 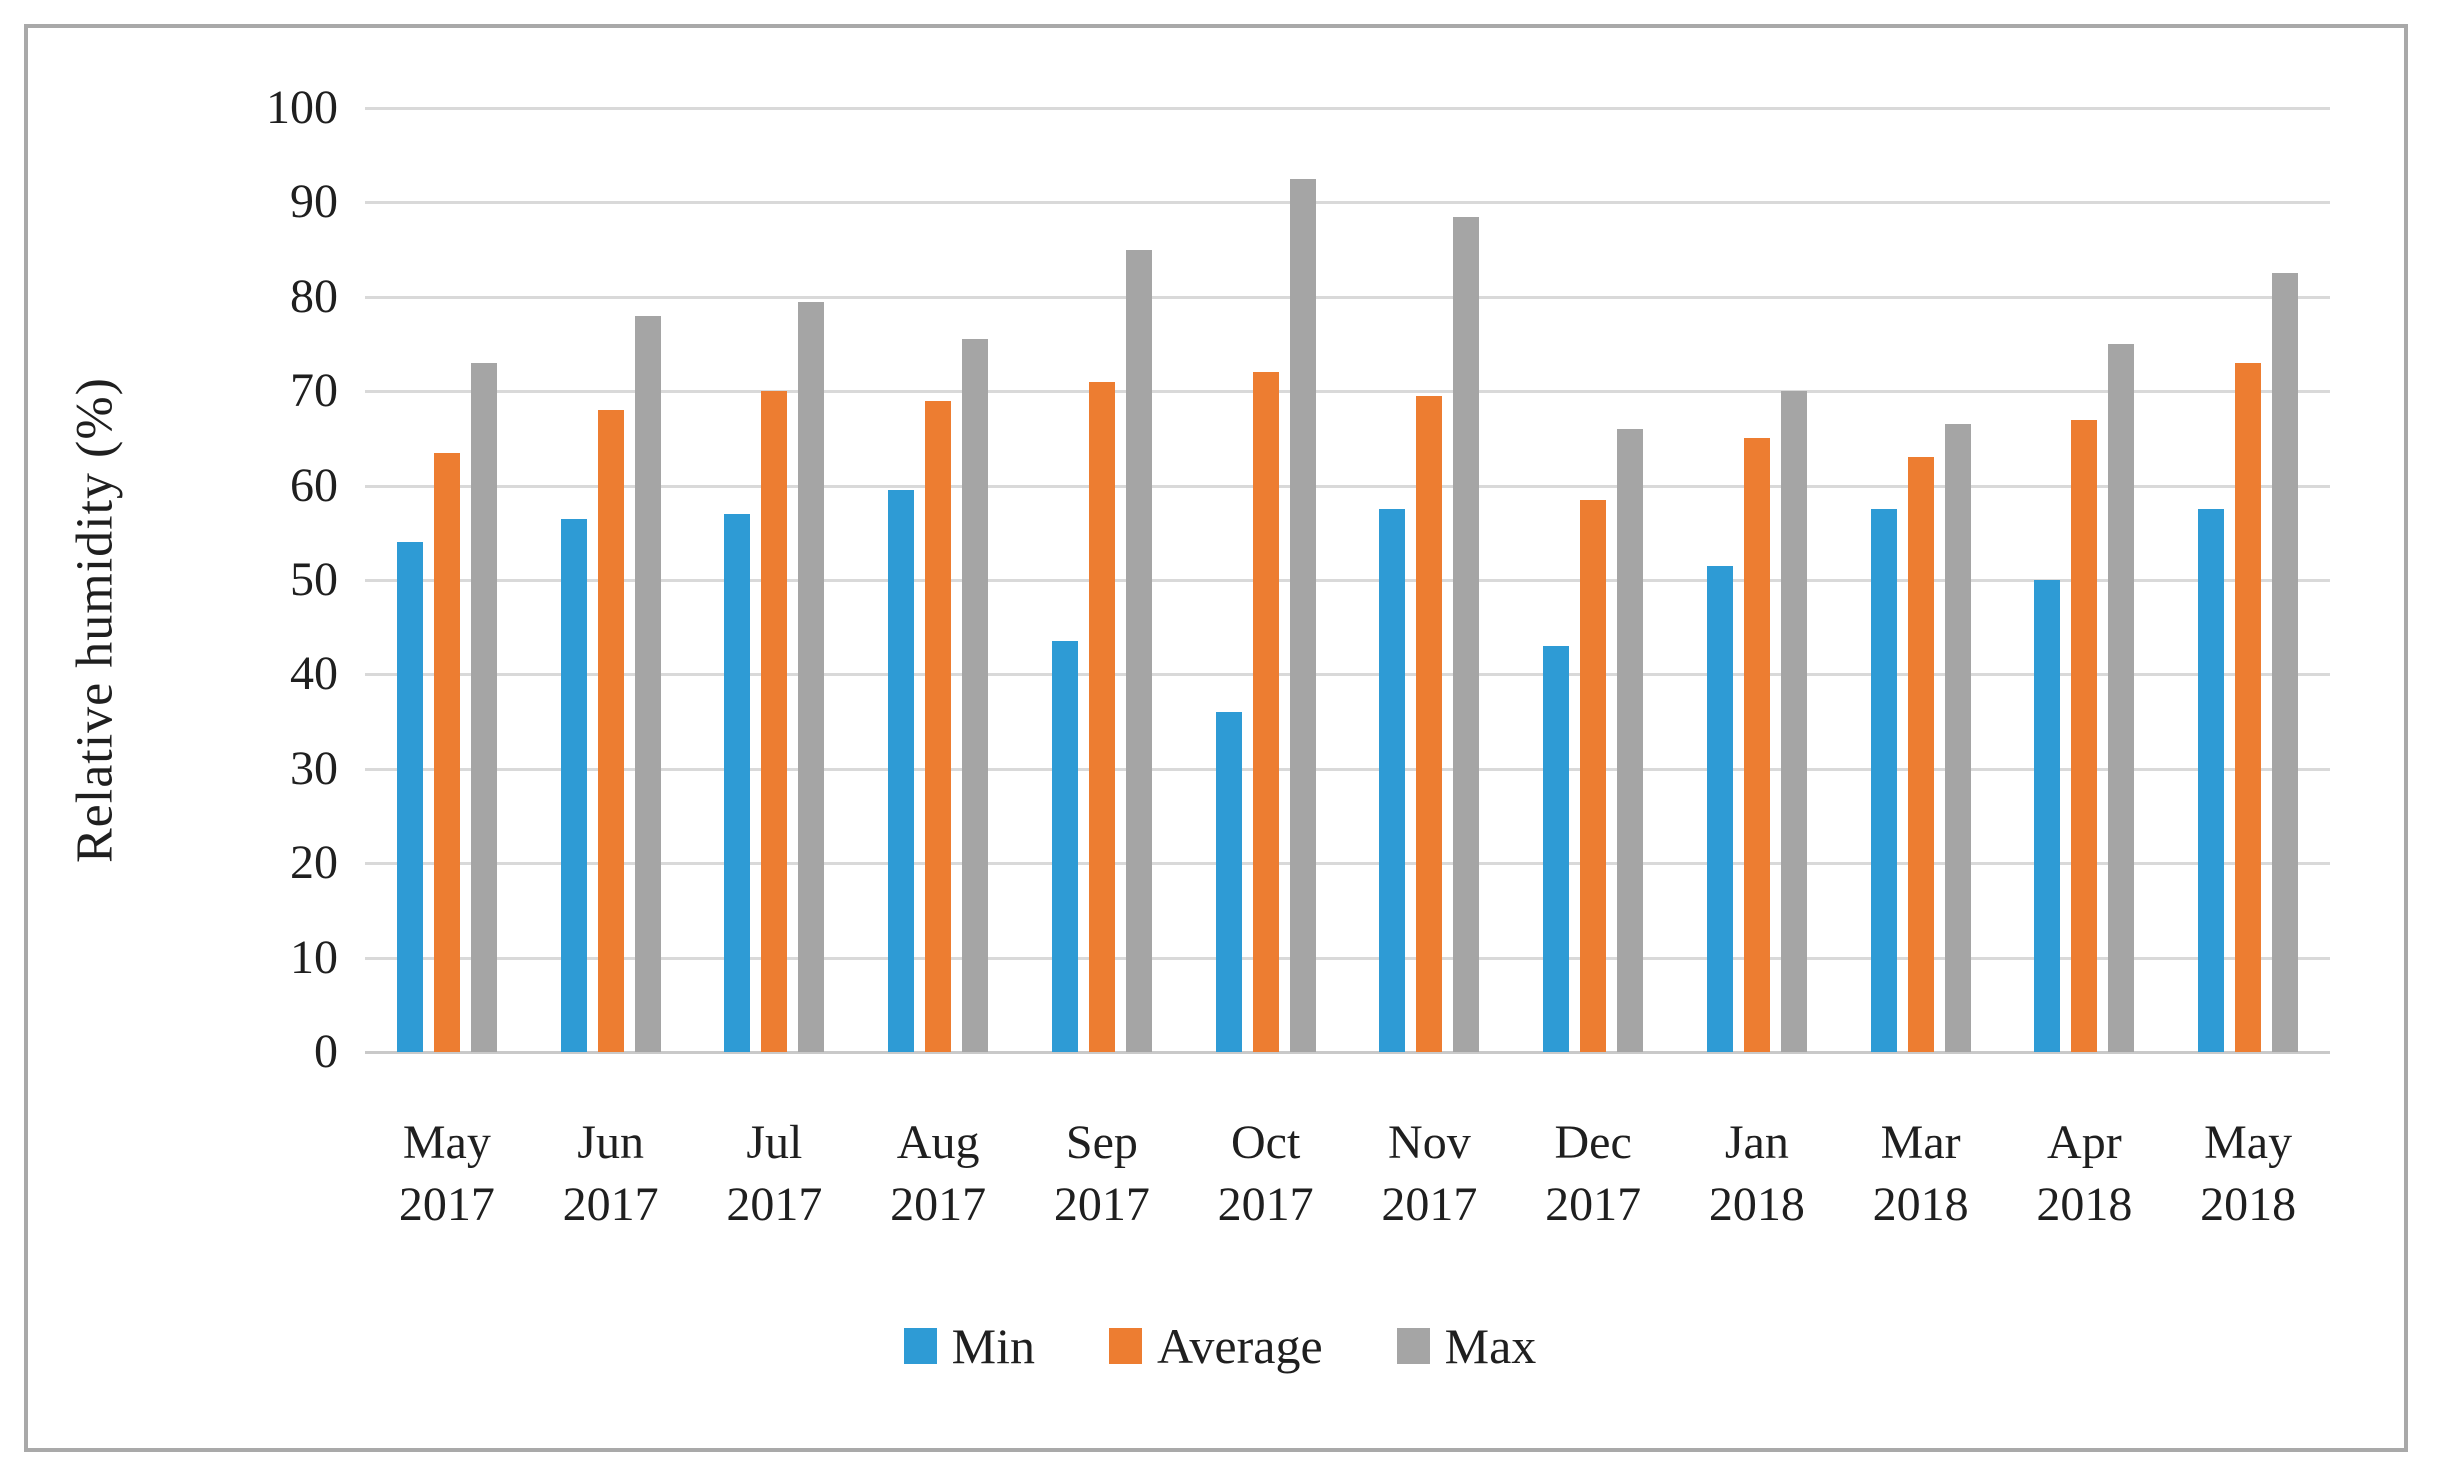 I want to click on bar-min-aug-2017, so click(x=901, y=771).